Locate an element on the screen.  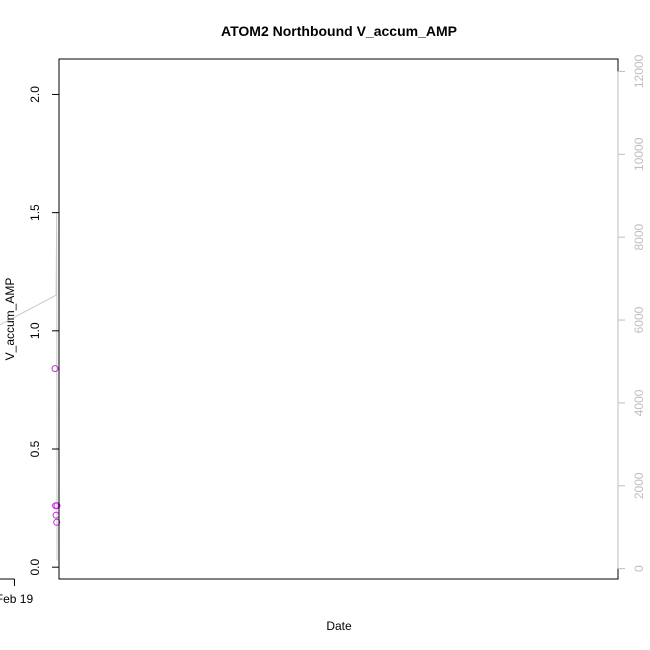
y2-tick-label: 12000 is located at coordinates (639, 71).